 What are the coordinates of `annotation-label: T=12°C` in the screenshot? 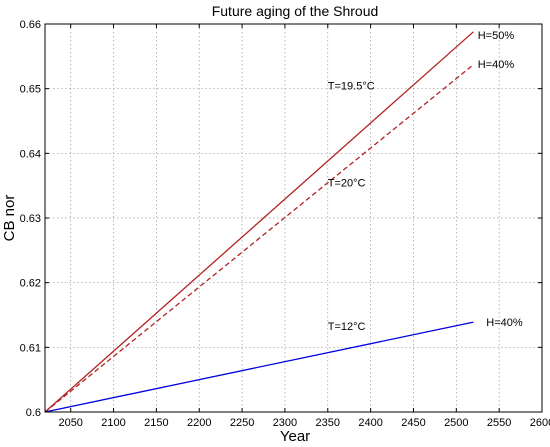 It's located at (347, 327).